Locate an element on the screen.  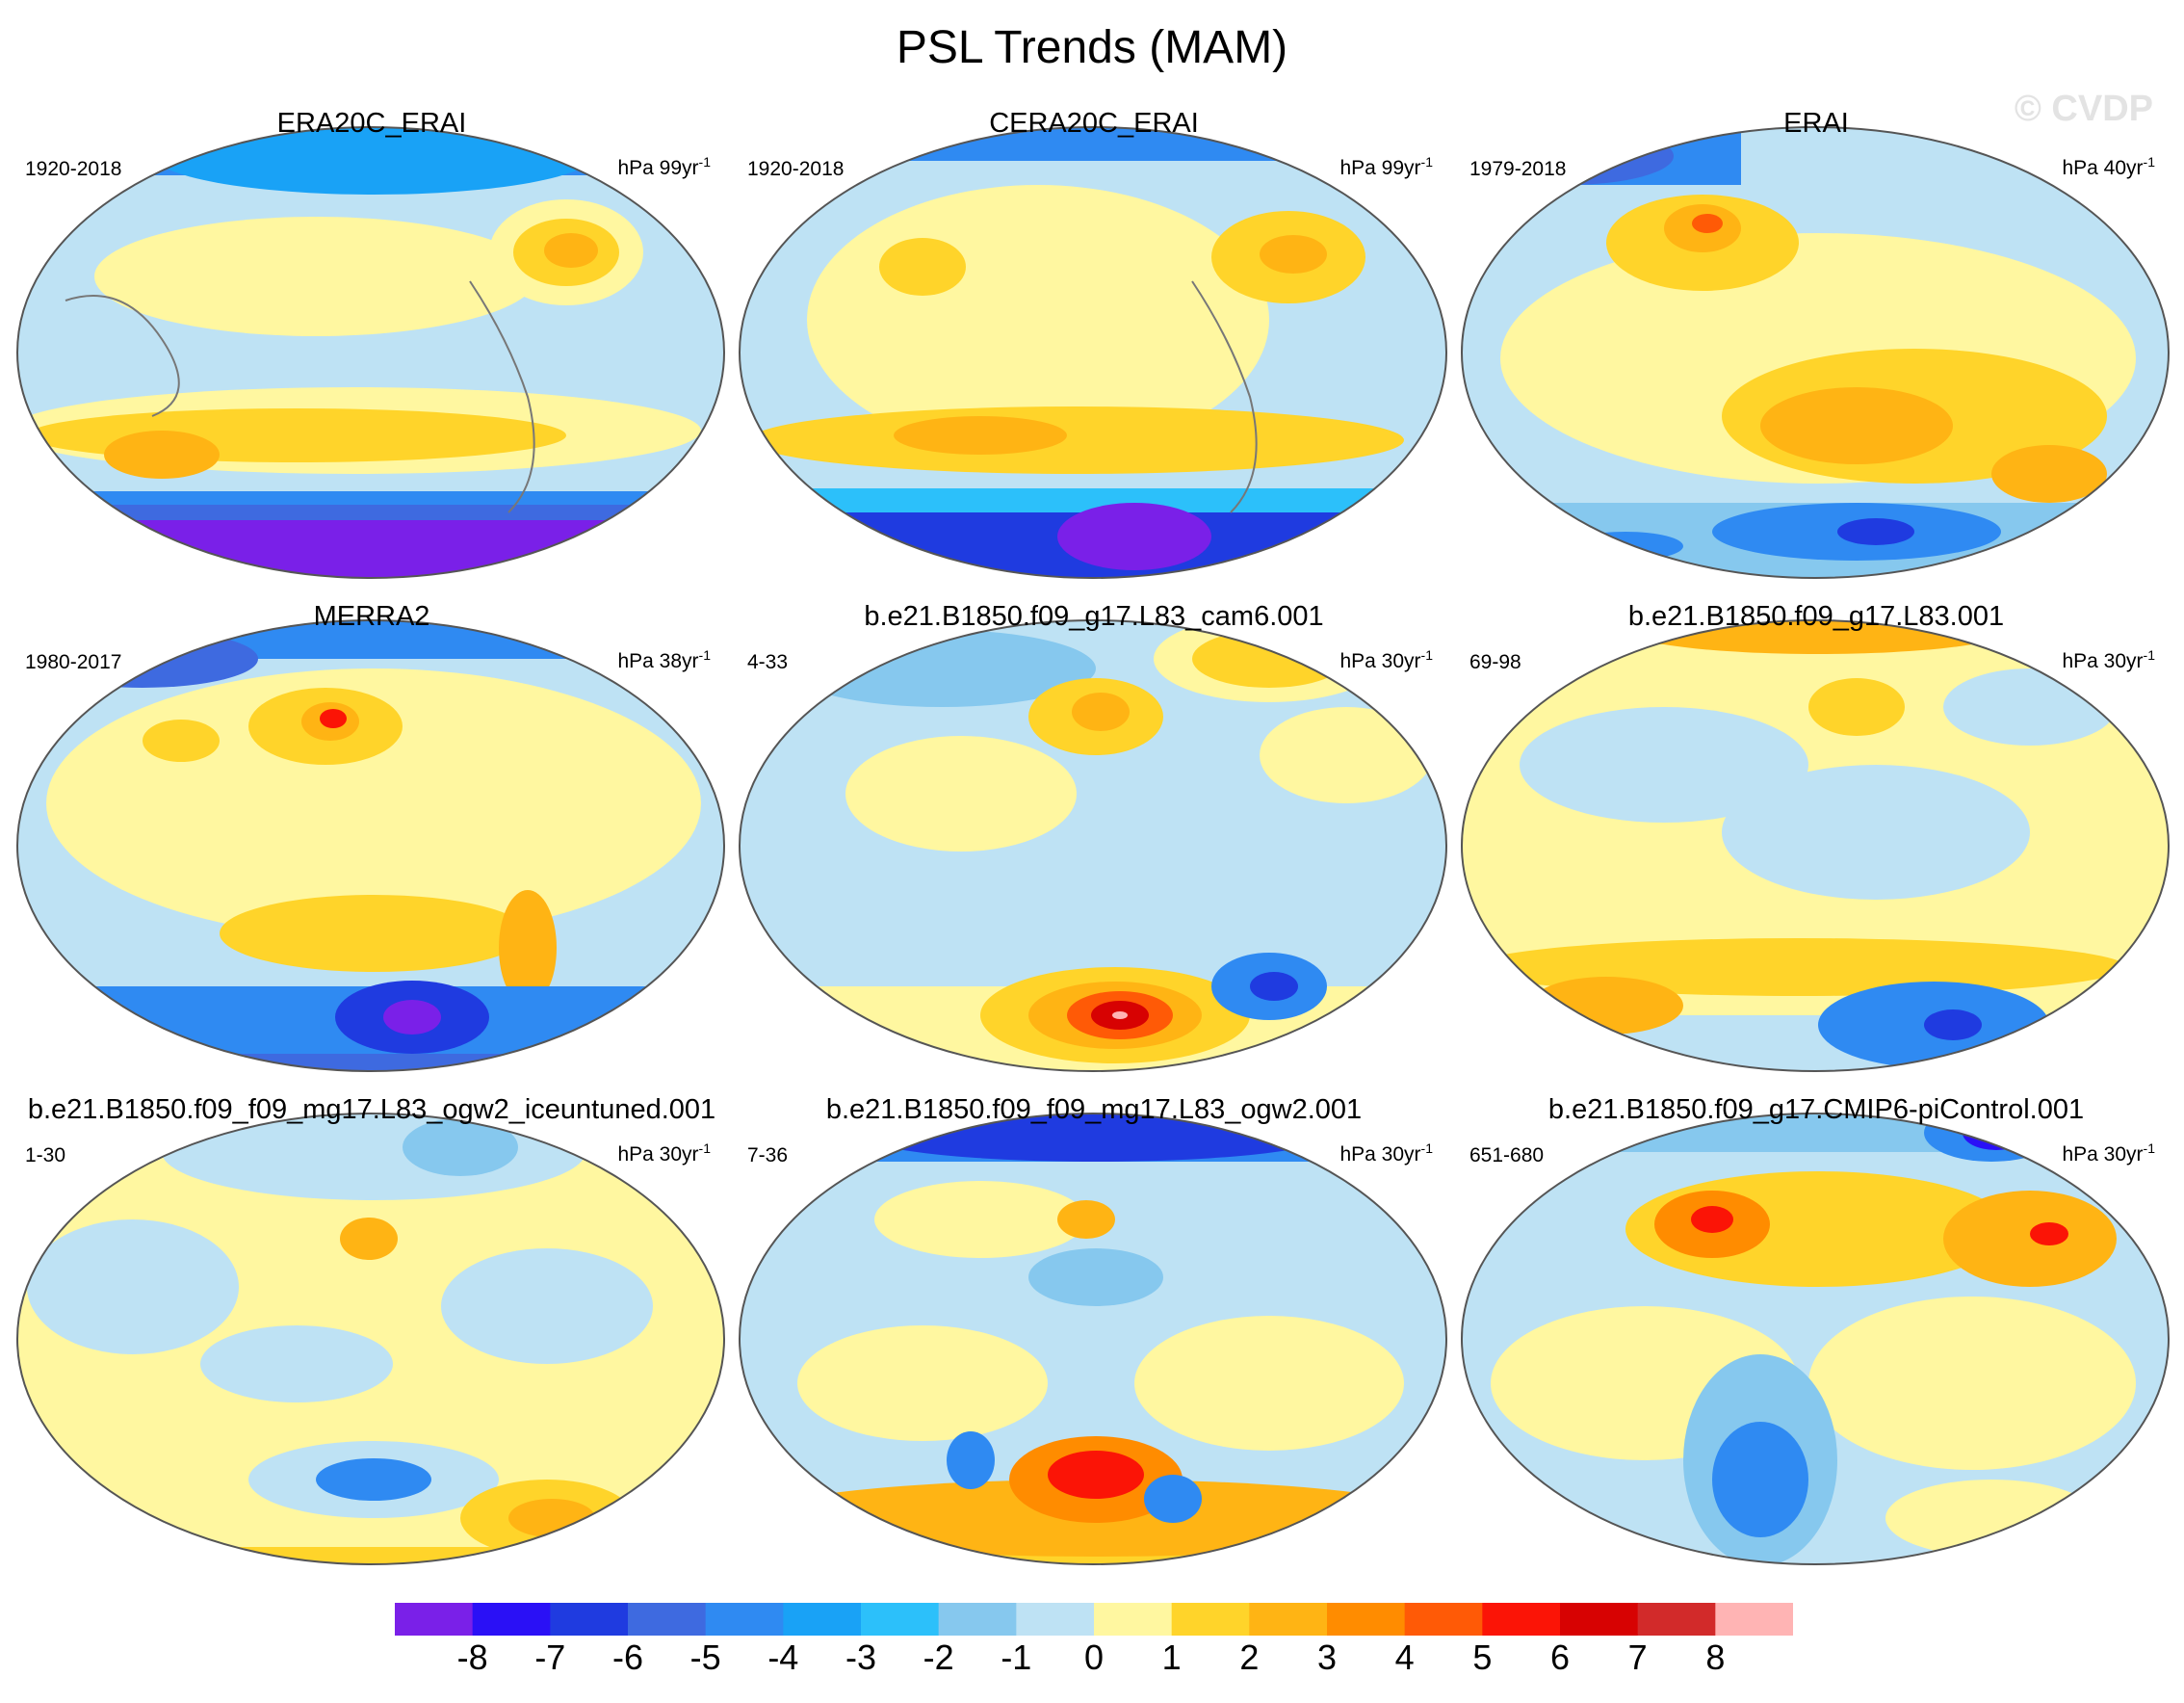
period-label: 1980-2017 is located at coordinates (73, 662).